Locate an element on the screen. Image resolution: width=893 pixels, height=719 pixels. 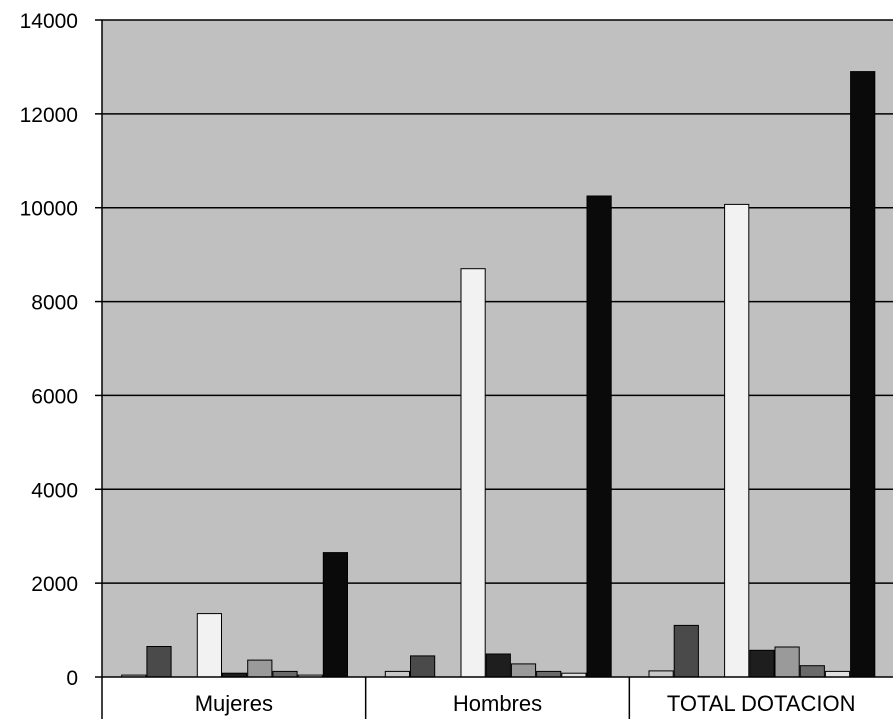
bar-total-dotacion-s2 is located at coordinates (686, 651).